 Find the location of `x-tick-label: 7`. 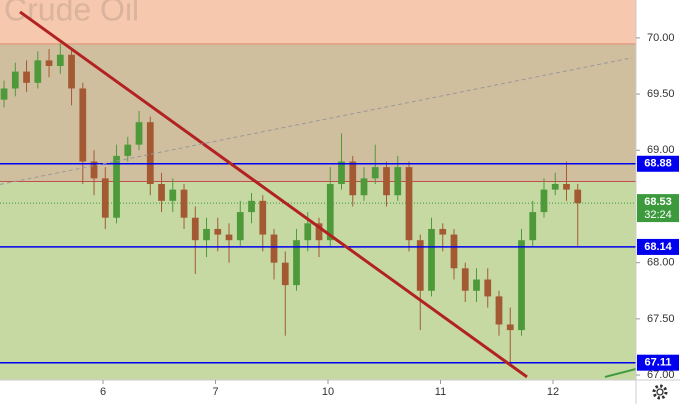

x-tick-label: 7 is located at coordinates (215, 392).